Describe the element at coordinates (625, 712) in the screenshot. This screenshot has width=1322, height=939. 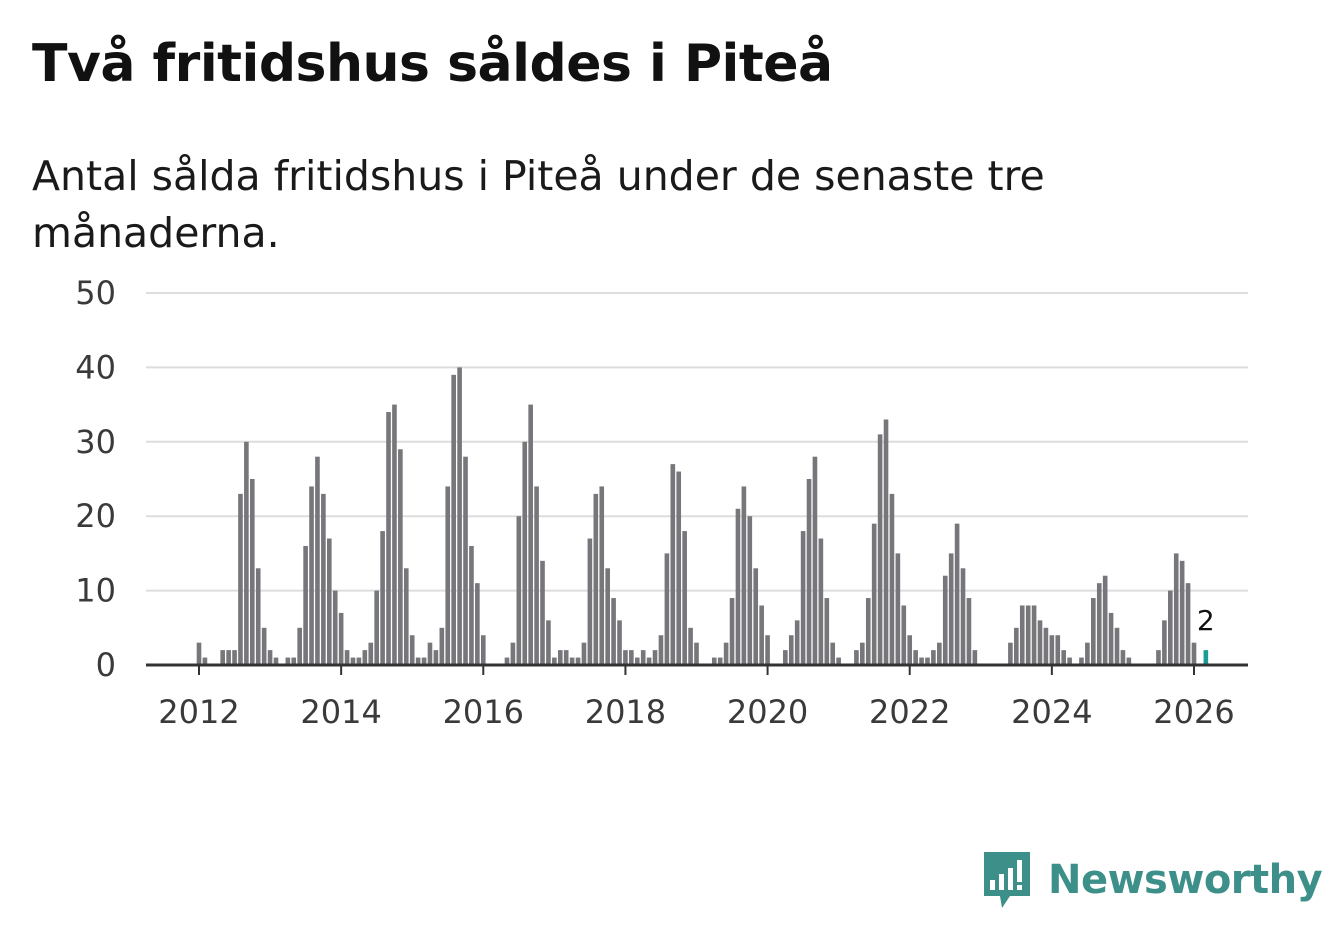
I see `x-tick-label: 2018` at that location.